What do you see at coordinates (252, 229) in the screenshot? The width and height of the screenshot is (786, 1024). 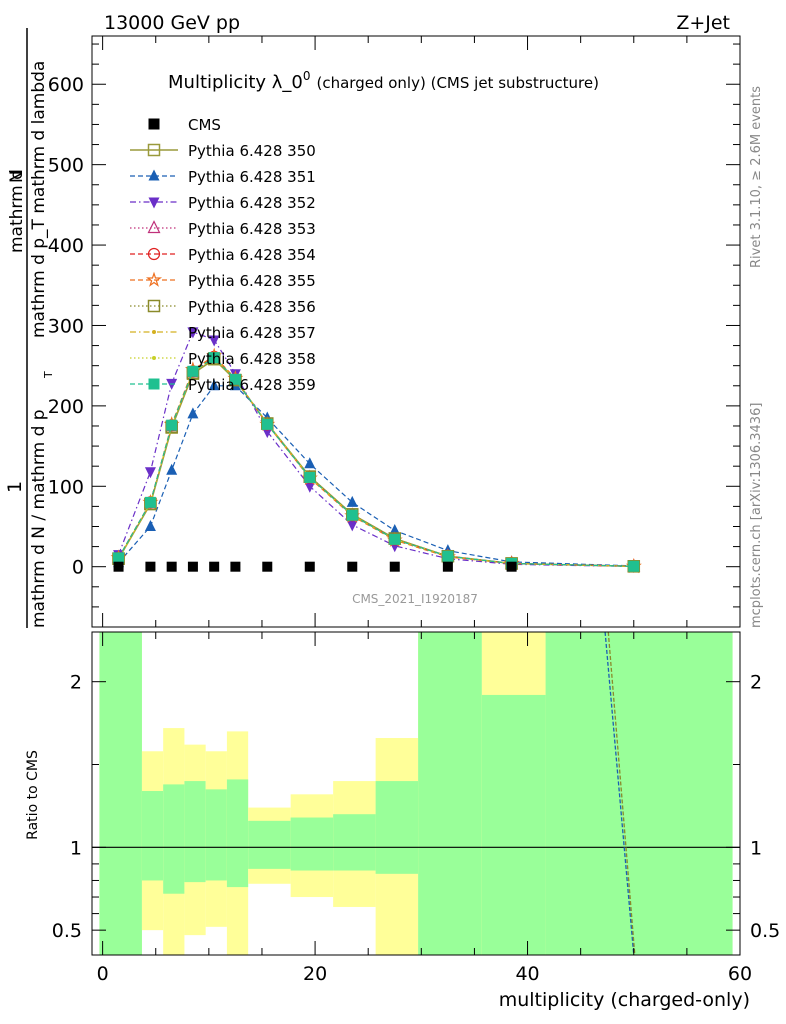 I see `legend-label: Pythia 6.428 353` at bounding box center [252, 229].